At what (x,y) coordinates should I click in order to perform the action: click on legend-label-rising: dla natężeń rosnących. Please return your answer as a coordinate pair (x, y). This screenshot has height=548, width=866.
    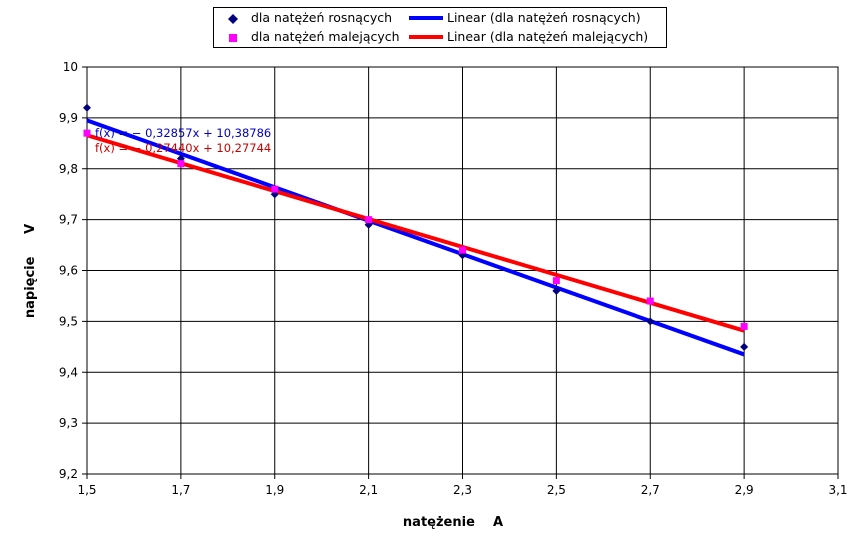
    Looking at the image, I should click on (322, 17).